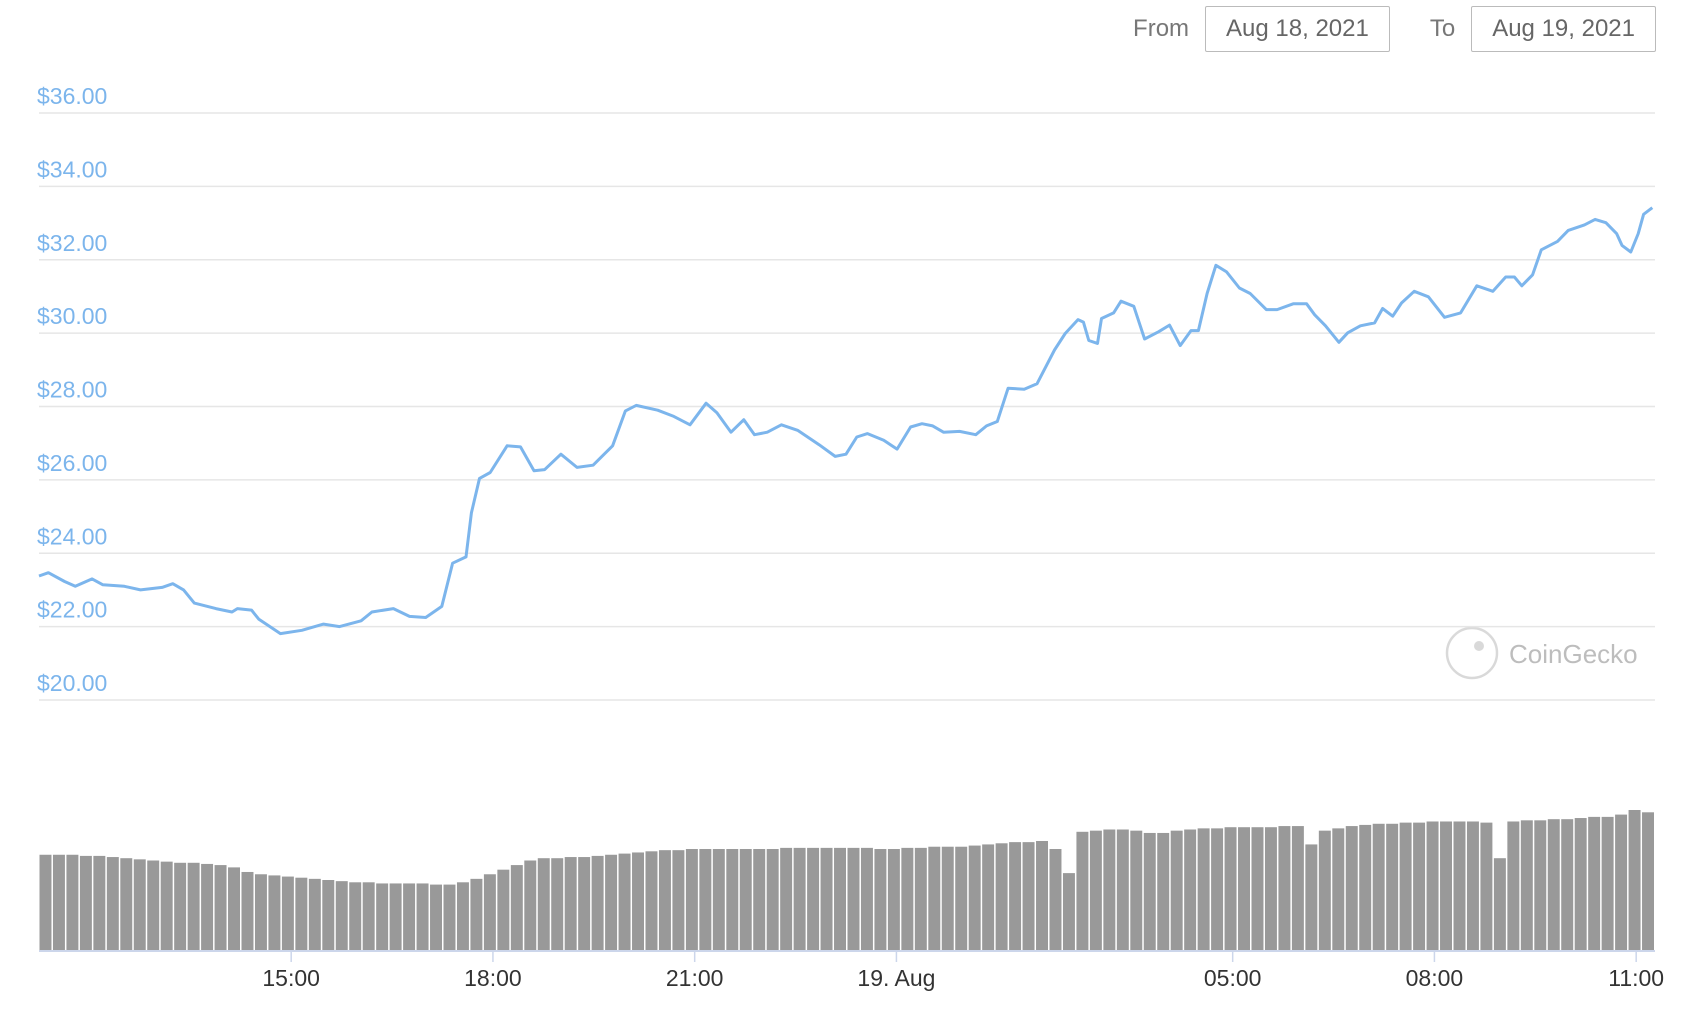 The width and height of the screenshot is (1690, 1012). I want to click on x-tick-label: 05:00, so click(1233, 978).